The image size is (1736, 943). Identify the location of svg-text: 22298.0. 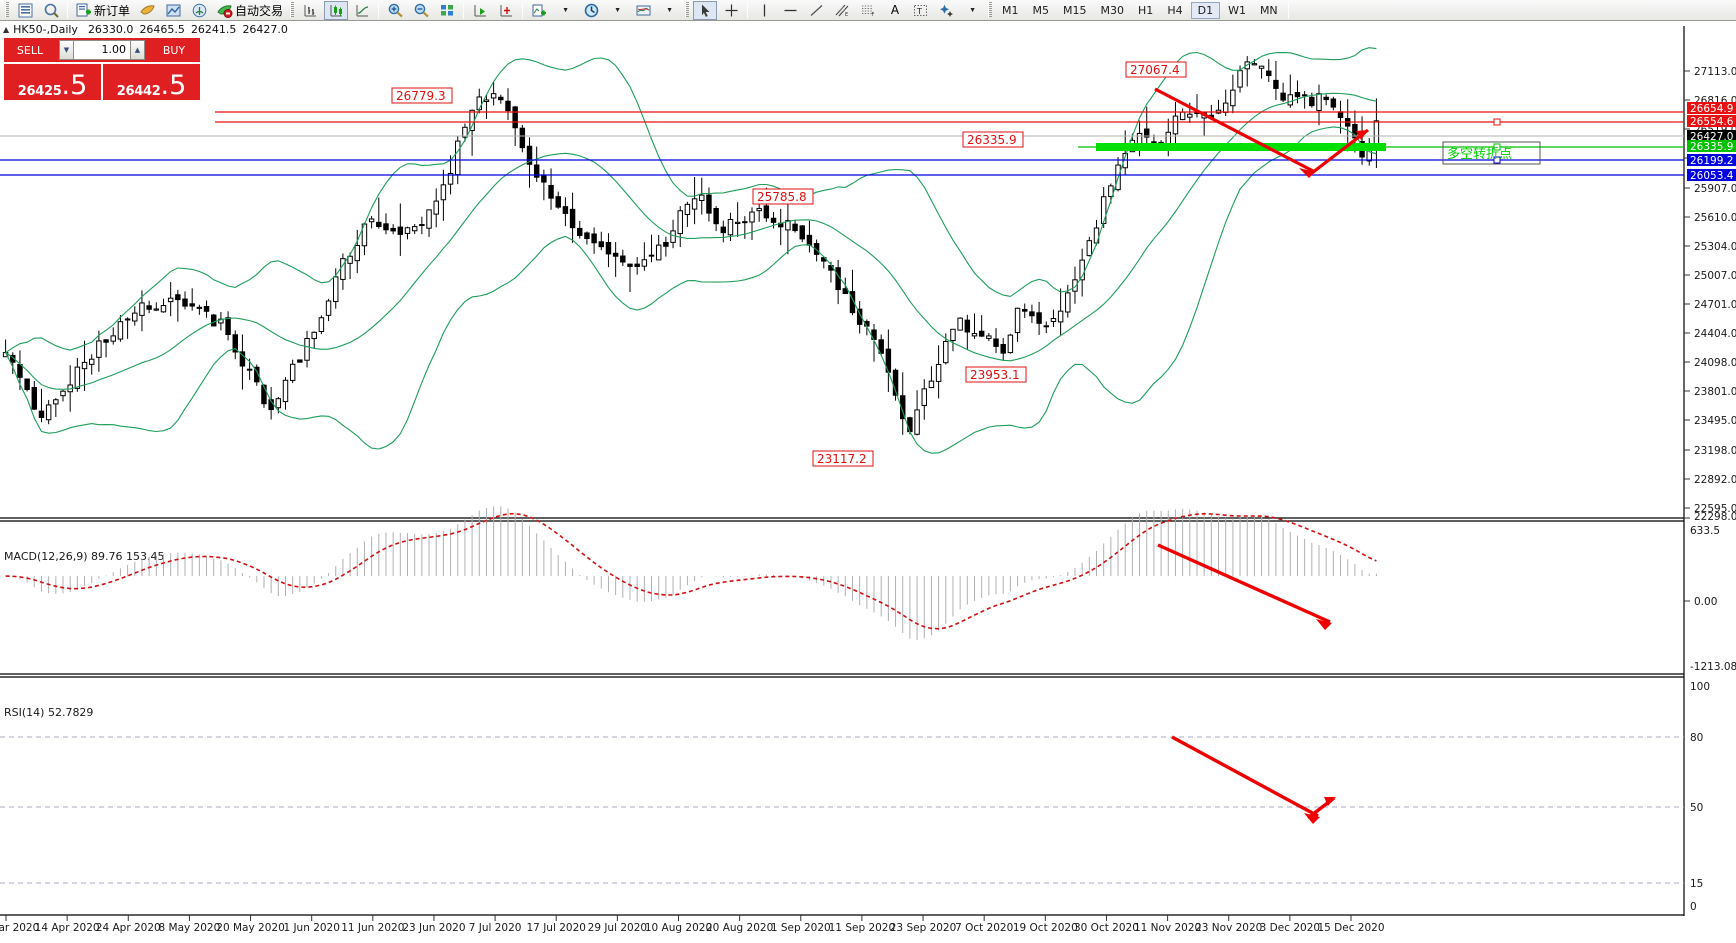
(1715, 517).